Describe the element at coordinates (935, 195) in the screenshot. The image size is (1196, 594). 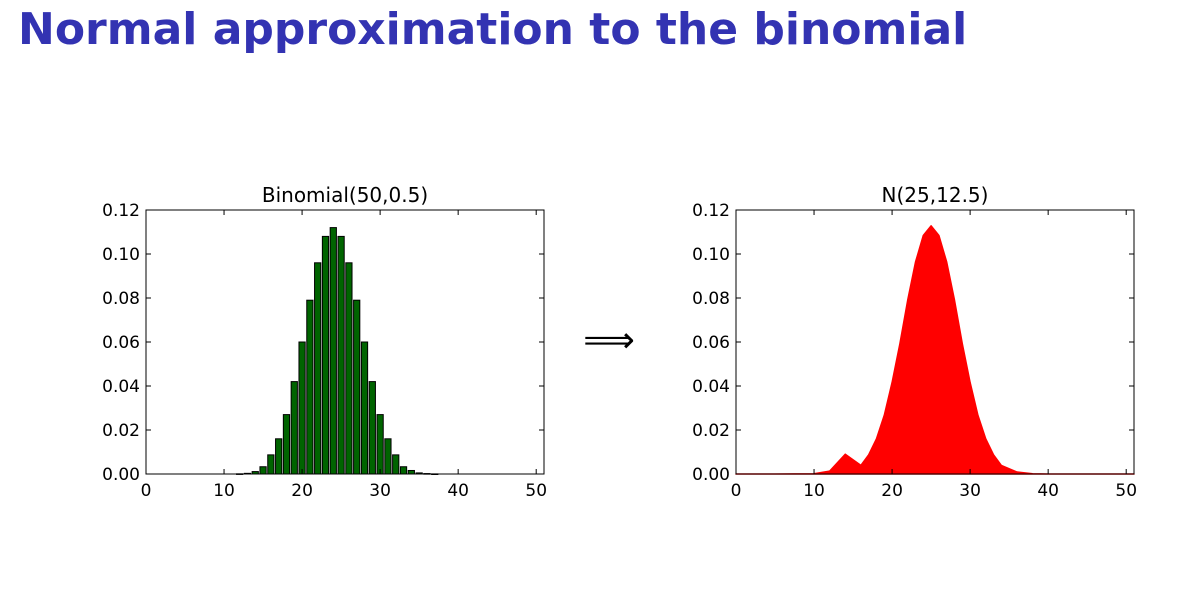
I see `chart-title: N(25,12.5)` at that location.